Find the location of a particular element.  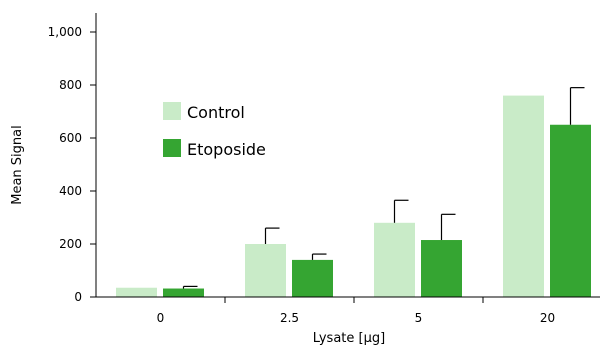

x-tick-label: 5 is located at coordinates (419, 318).